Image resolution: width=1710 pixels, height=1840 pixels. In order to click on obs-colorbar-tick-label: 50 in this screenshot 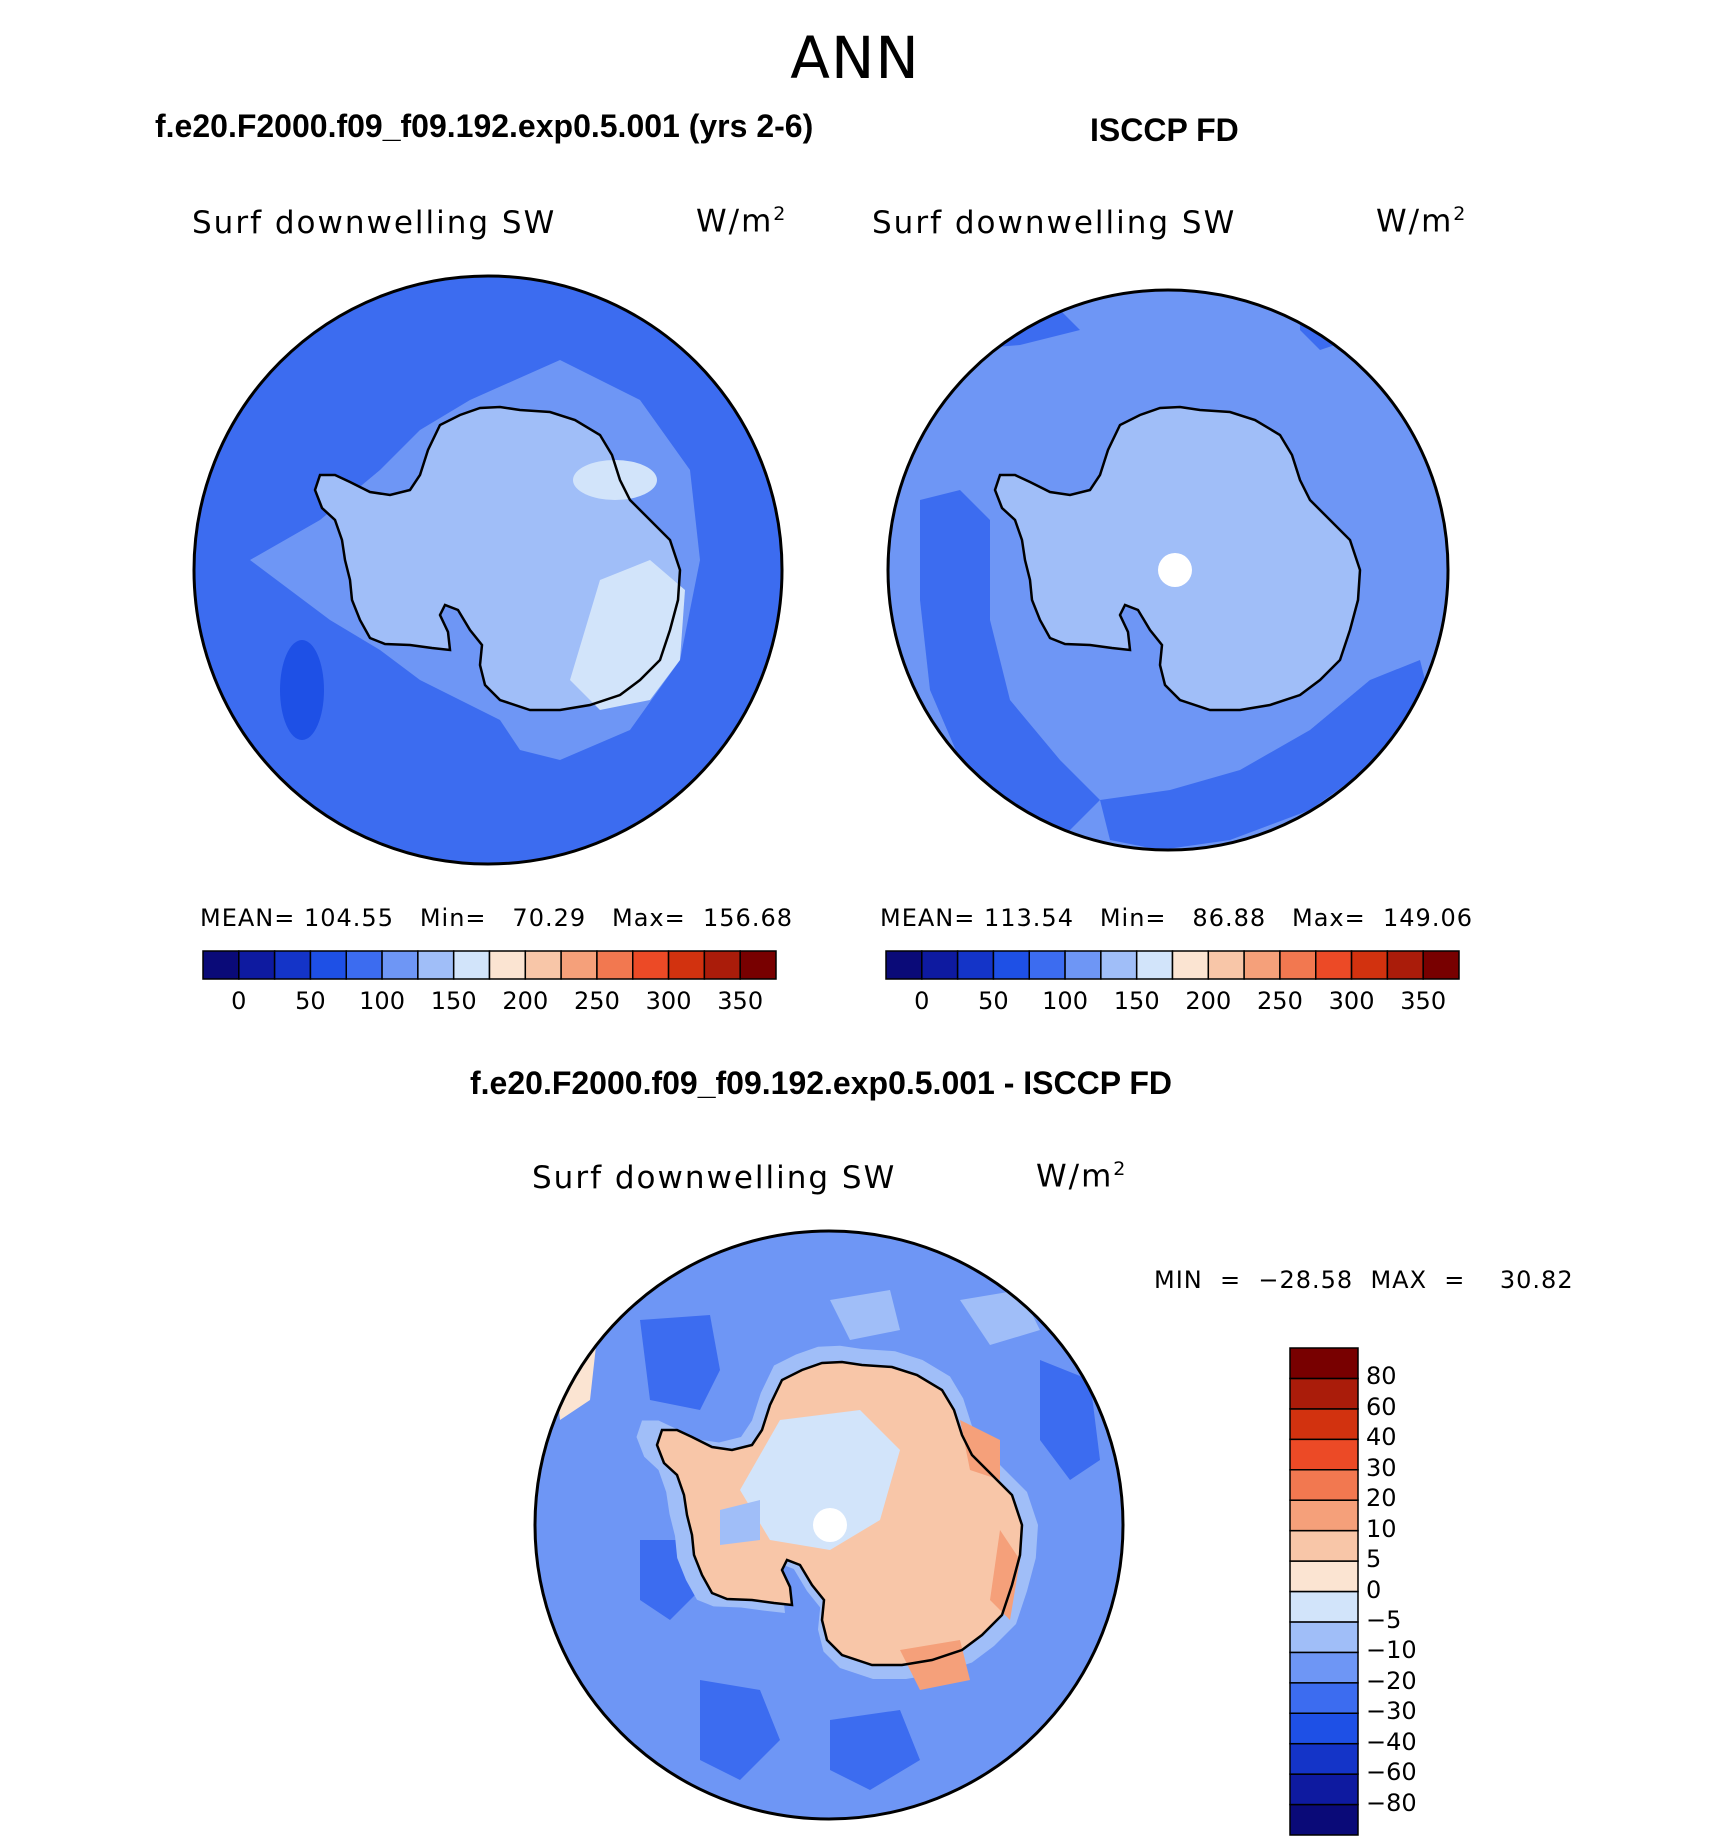, I will do `click(993, 1001)`.